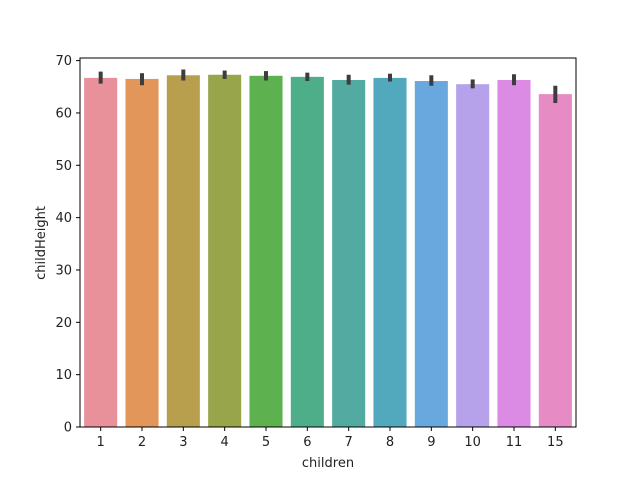  I want to click on y-tick-label-10: 10, so click(63, 375).